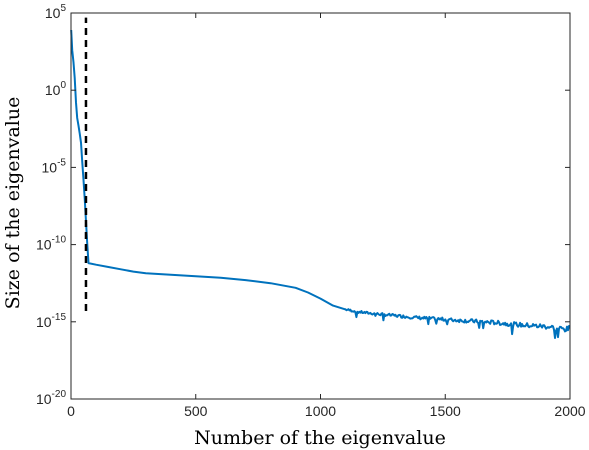 The image size is (589, 450). I want to click on y-axis-label: Size of the eigenvalue, so click(13, 203).